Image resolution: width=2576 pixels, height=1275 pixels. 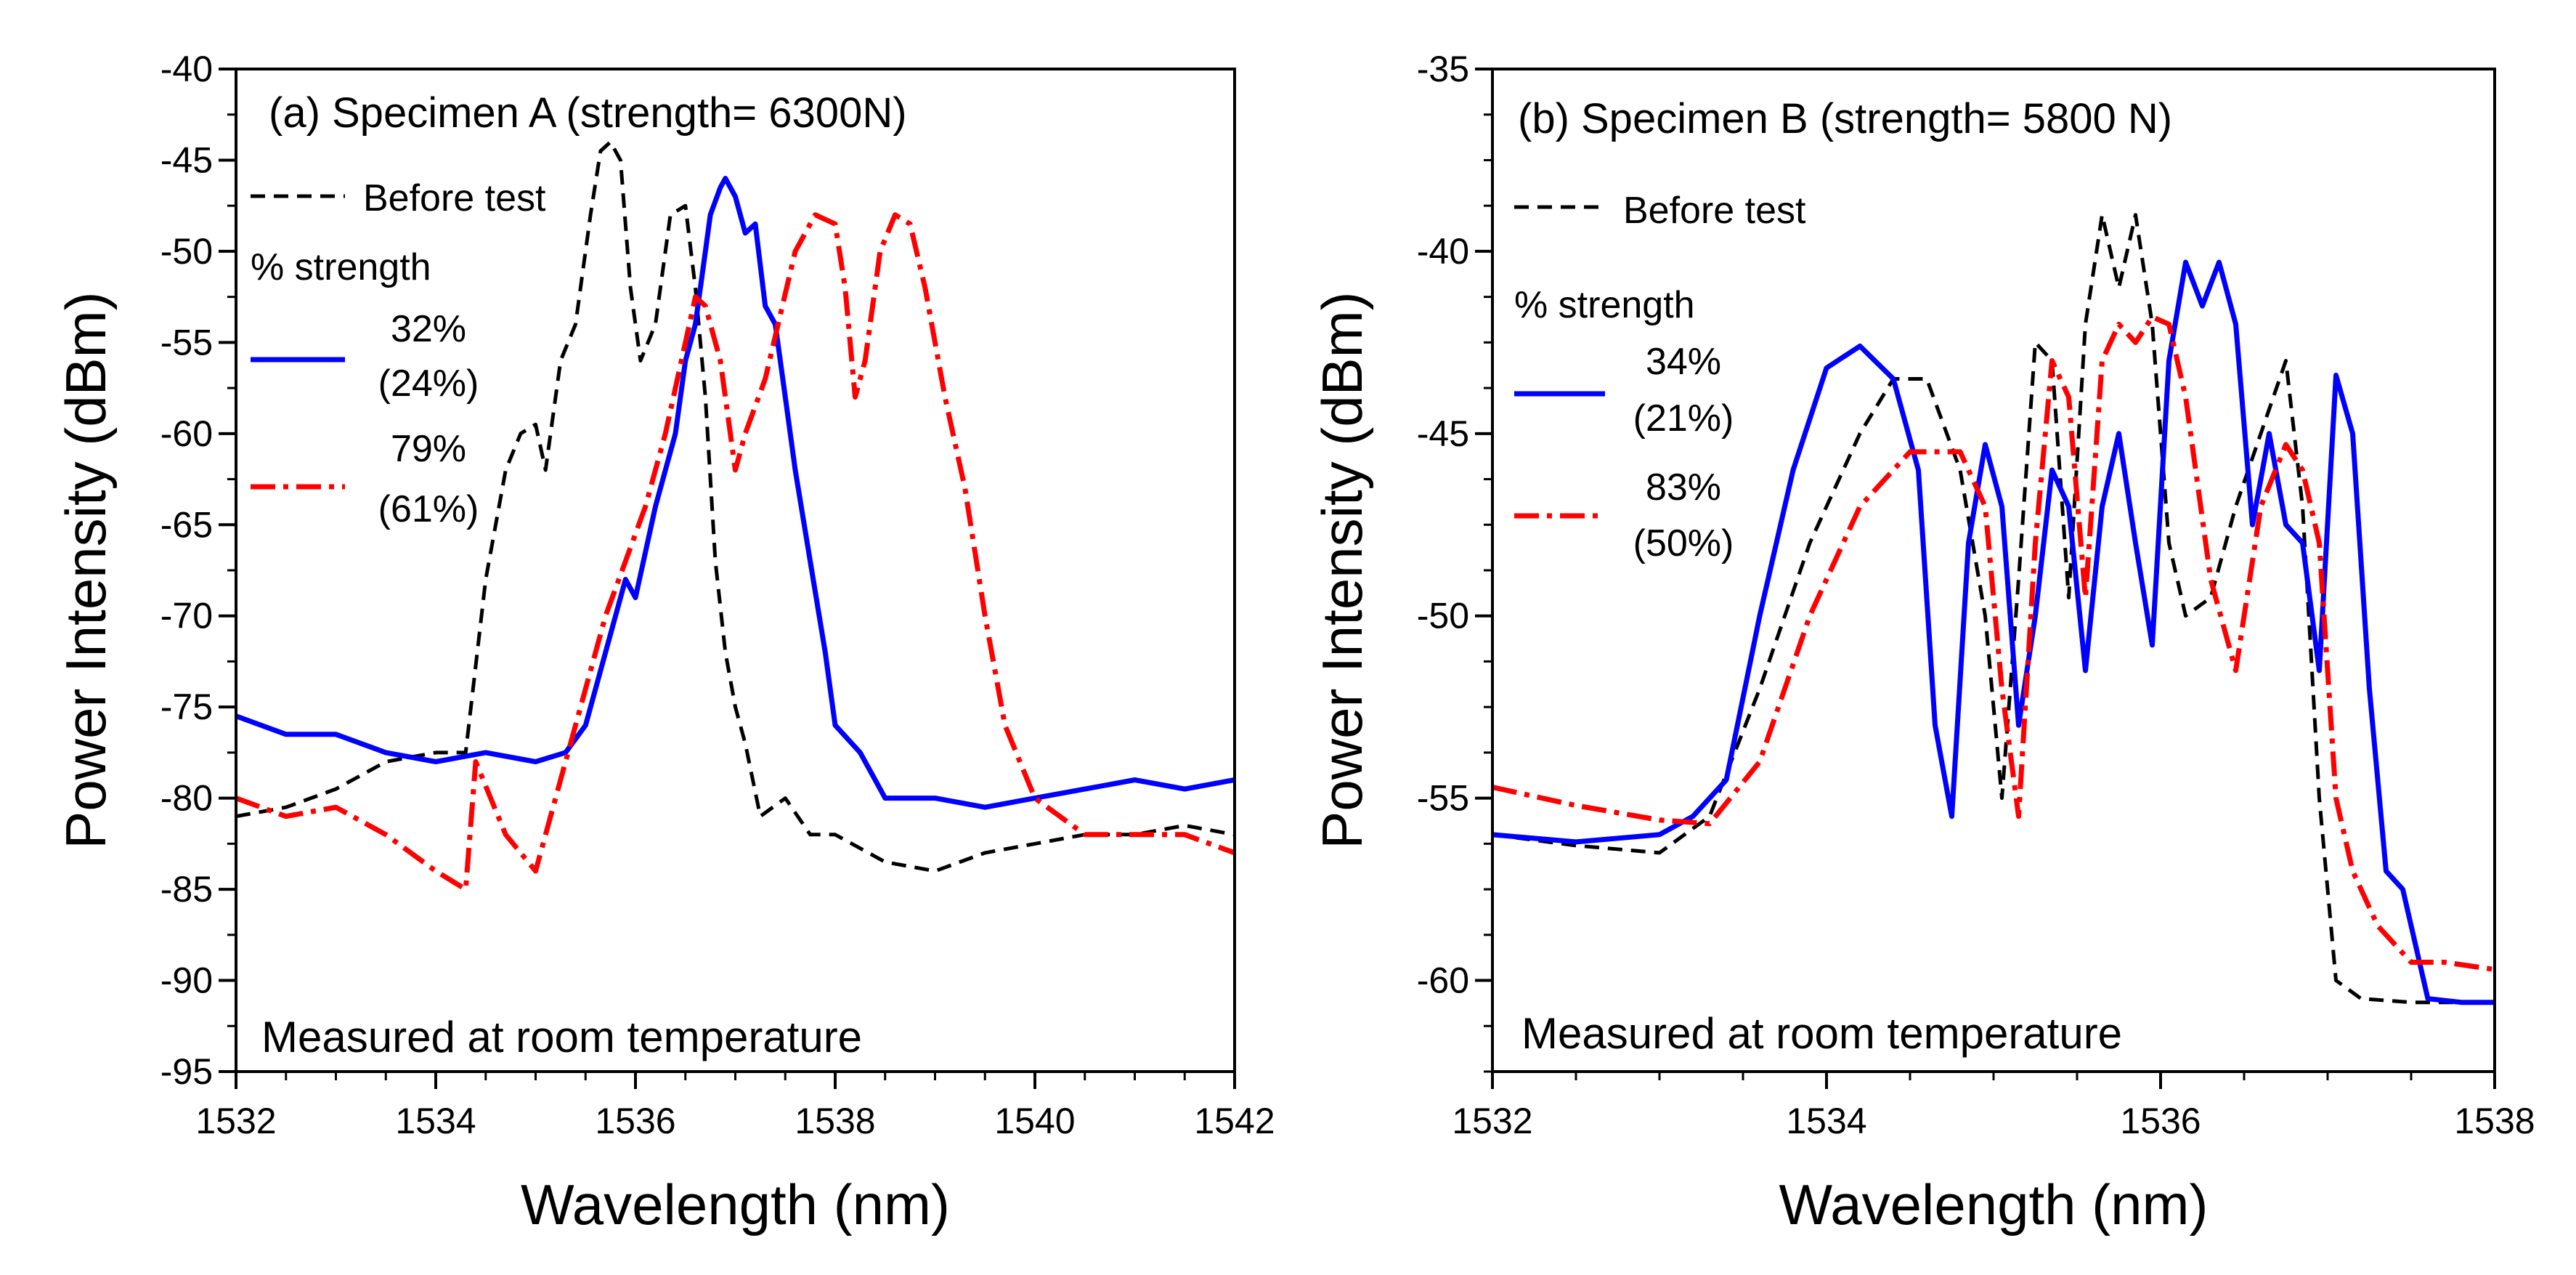 What do you see at coordinates (429, 449) in the screenshot?
I see `legend-label: 79%` at bounding box center [429, 449].